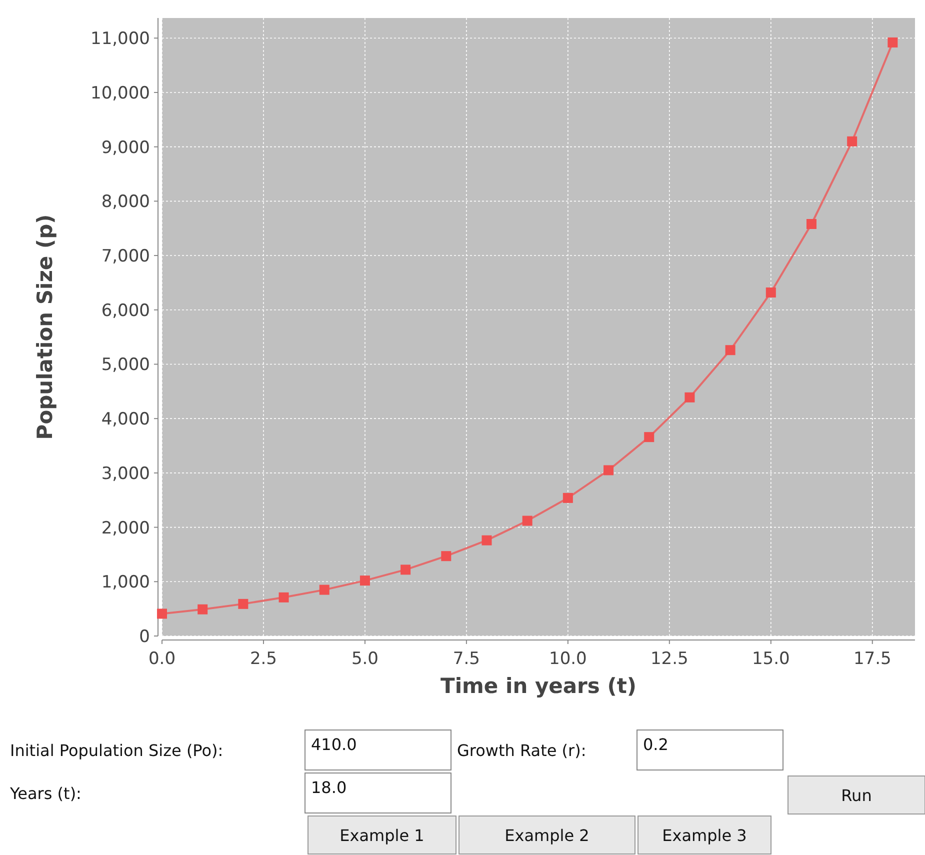 The height and width of the screenshot is (855, 925). What do you see at coordinates (125, 202) in the screenshot?
I see `y-tick-label: 8,000` at bounding box center [125, 202].